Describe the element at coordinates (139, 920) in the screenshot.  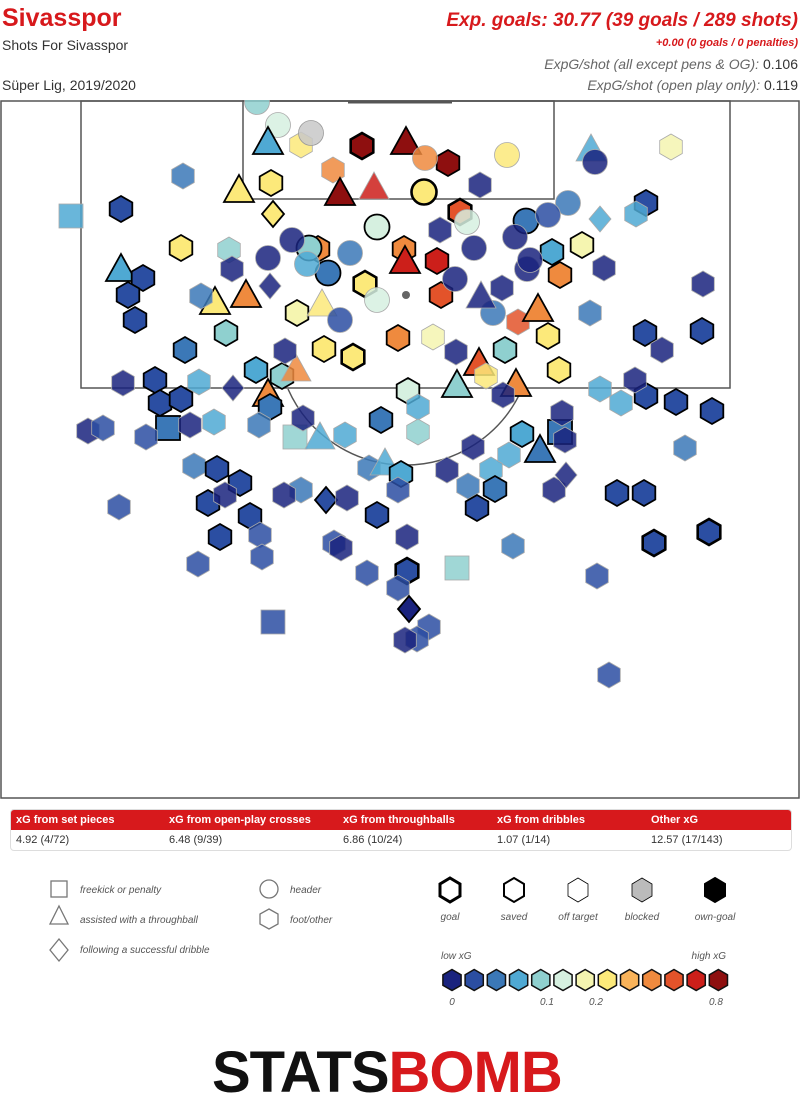
I see `legend-throughball-label: assisted with a throughball` at that location.